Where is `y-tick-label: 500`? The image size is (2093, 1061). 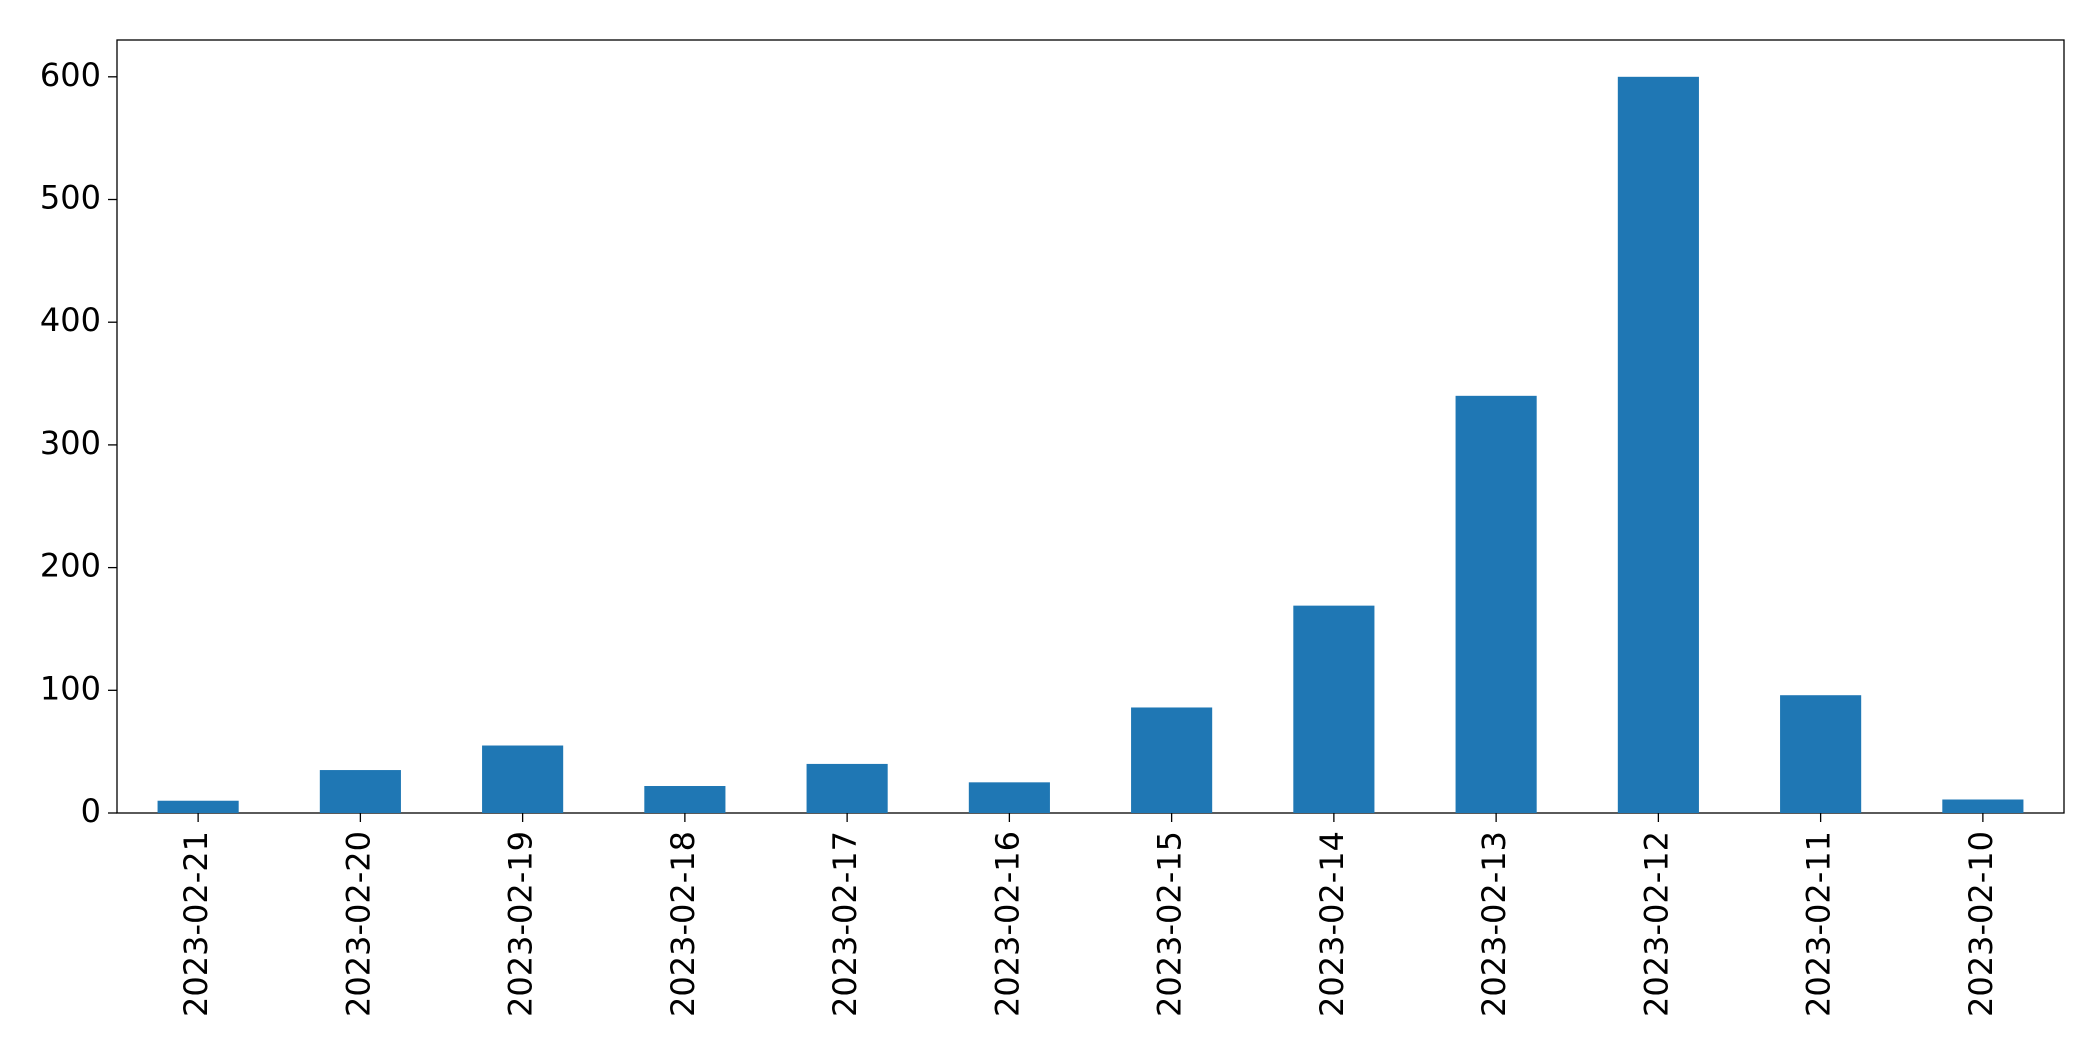
y-tick-label: 500 is located at coordinates (70, 198).